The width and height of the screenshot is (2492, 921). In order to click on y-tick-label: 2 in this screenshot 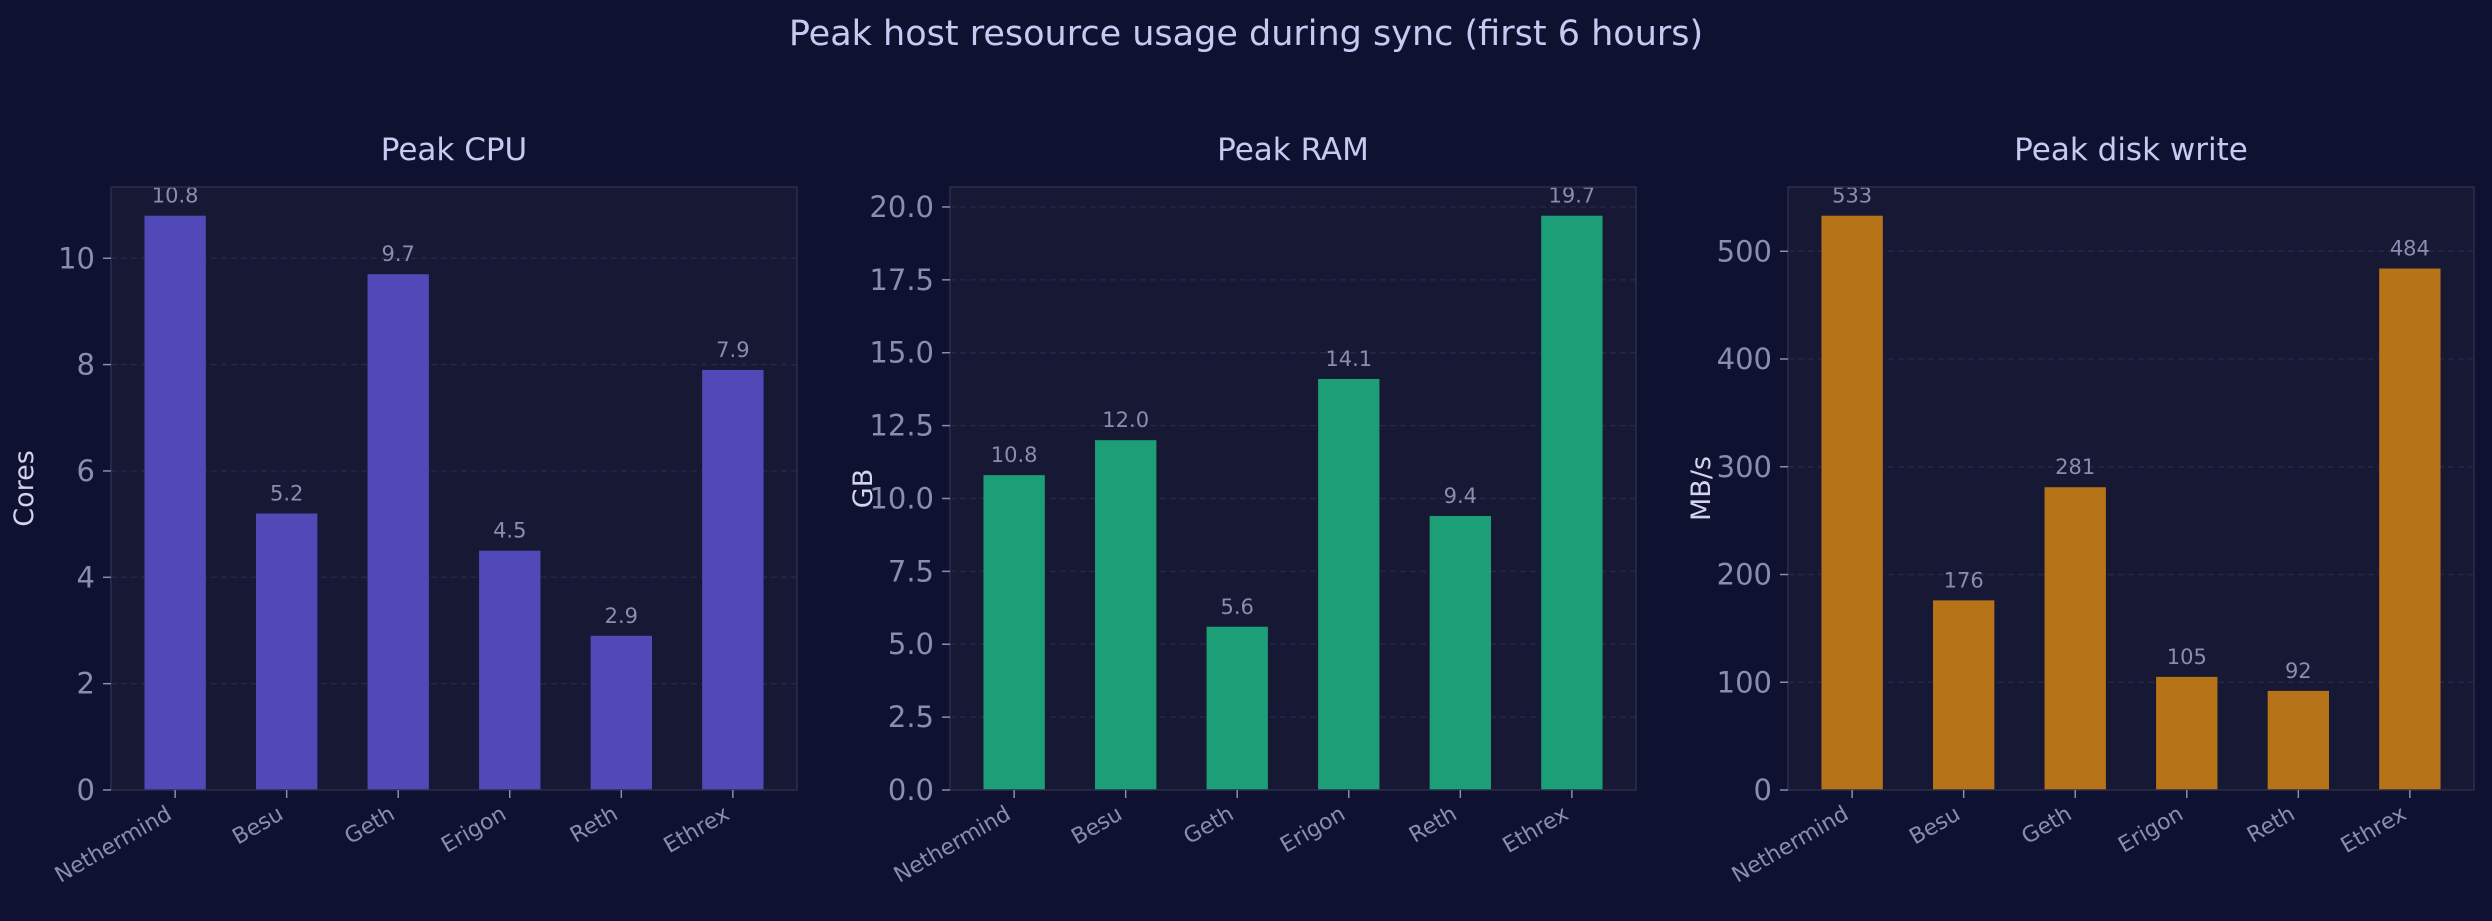, I will do `click(86, 684)`.